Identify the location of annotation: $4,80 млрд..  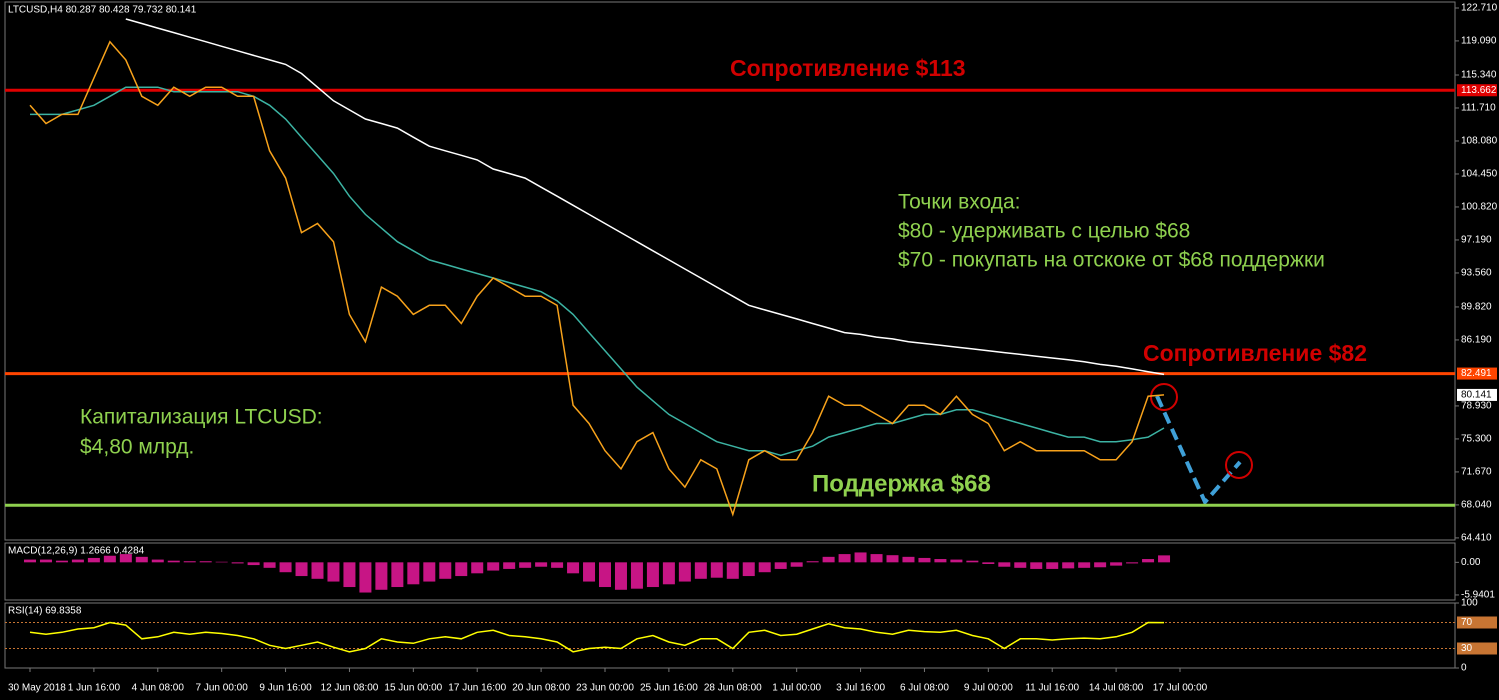
(137, 447).